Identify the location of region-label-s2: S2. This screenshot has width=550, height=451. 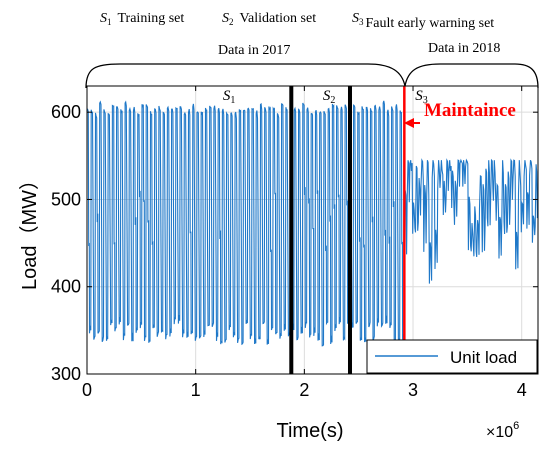
(329, 97).